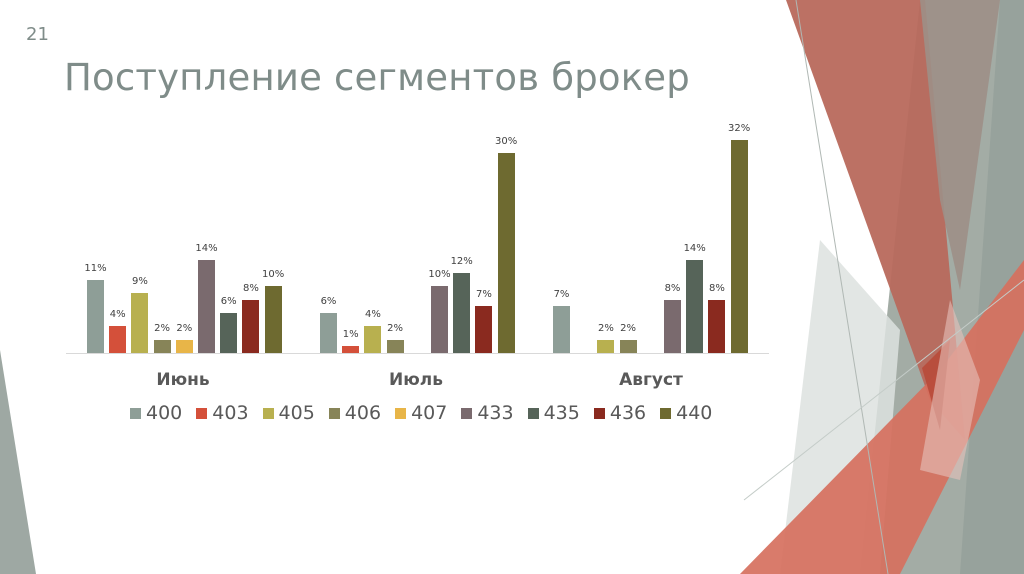  I want to click on legend-item-433: 433, so click(487, 413).